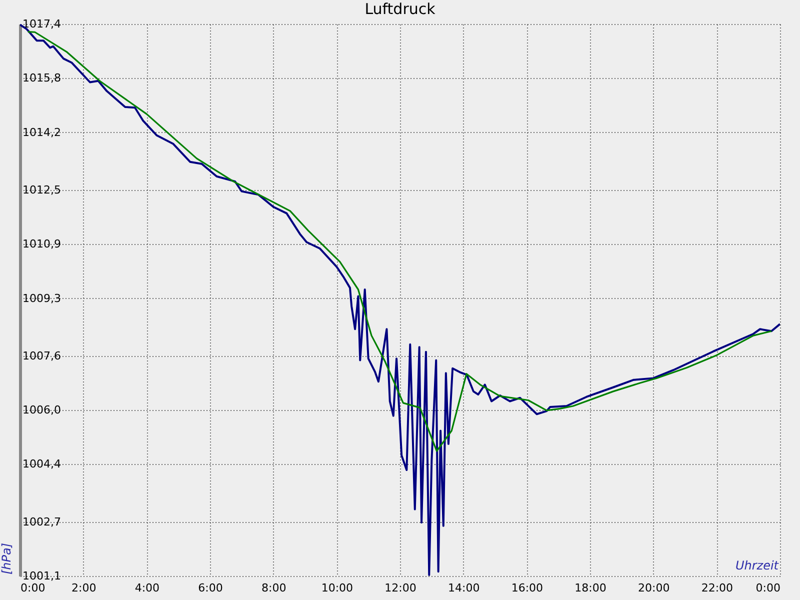  Describe the element at coordinates (590, 588) in the screenshot. I see `x-tick-label: 18:00` at that location.